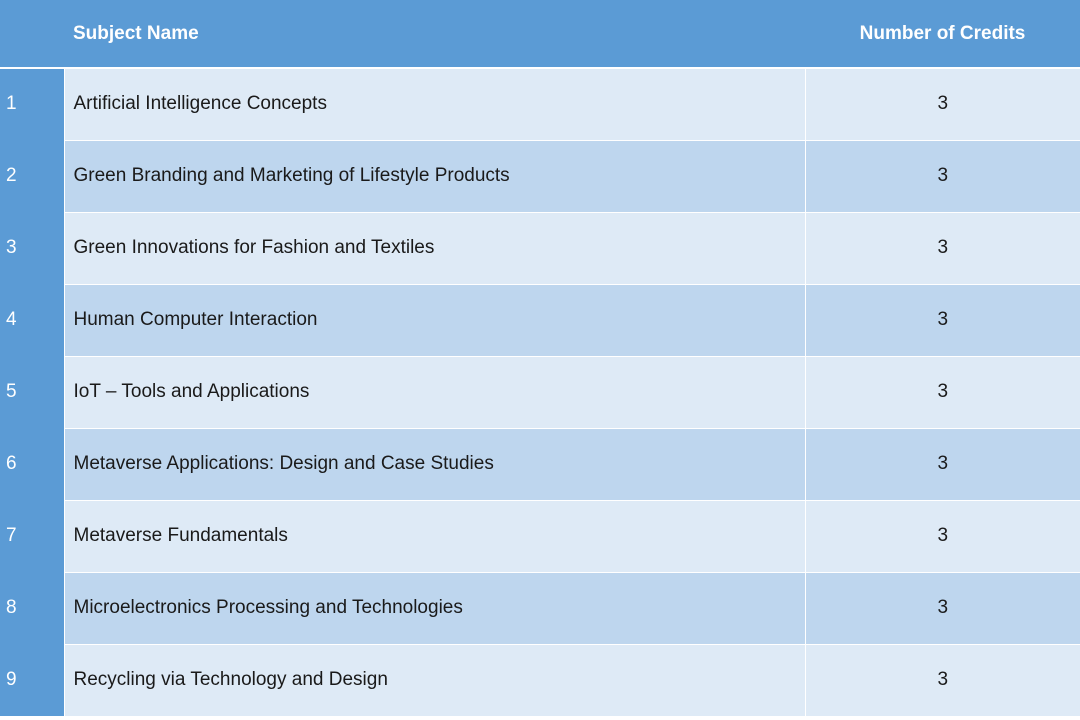 The image size is (1080, 720). What do you see at coordinates (435, 103) in the screenshot?
I see `subject-name-cell: Artificial Intelligence Concepts` at bounding box center [435, 103].